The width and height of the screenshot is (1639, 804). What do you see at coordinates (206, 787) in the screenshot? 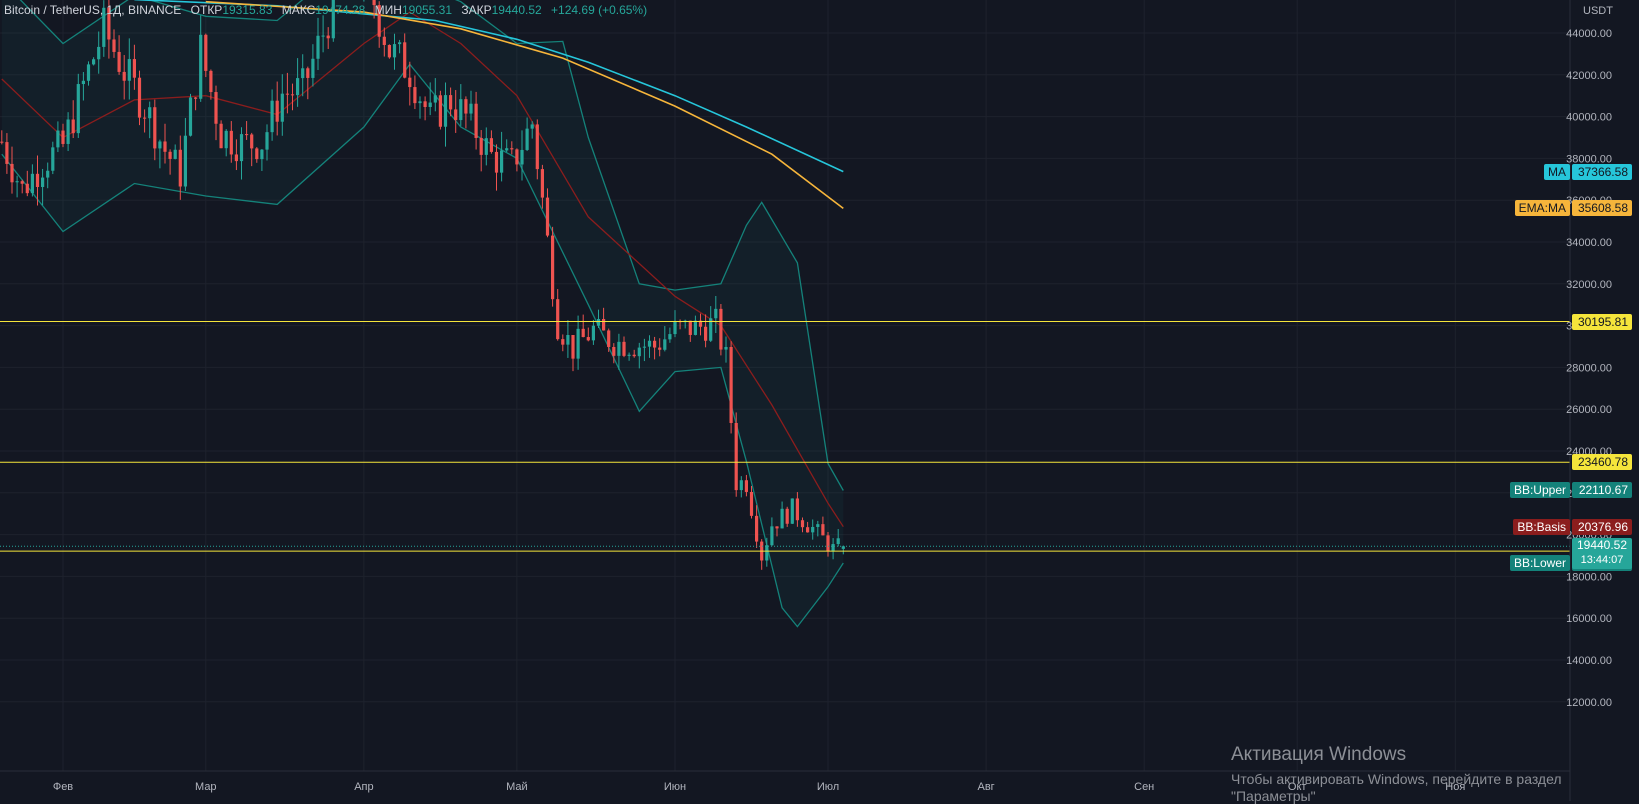
I see `time-tick-label: Мар` at bounding box center [206, 787].